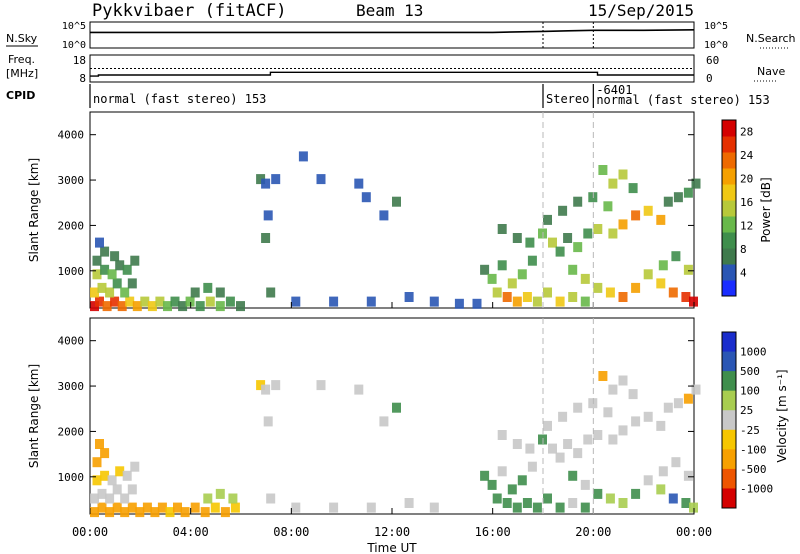  Describe the element at coordinates (392, 532) in the screenshot. I see `x-tick-label: 12:00` at that location.